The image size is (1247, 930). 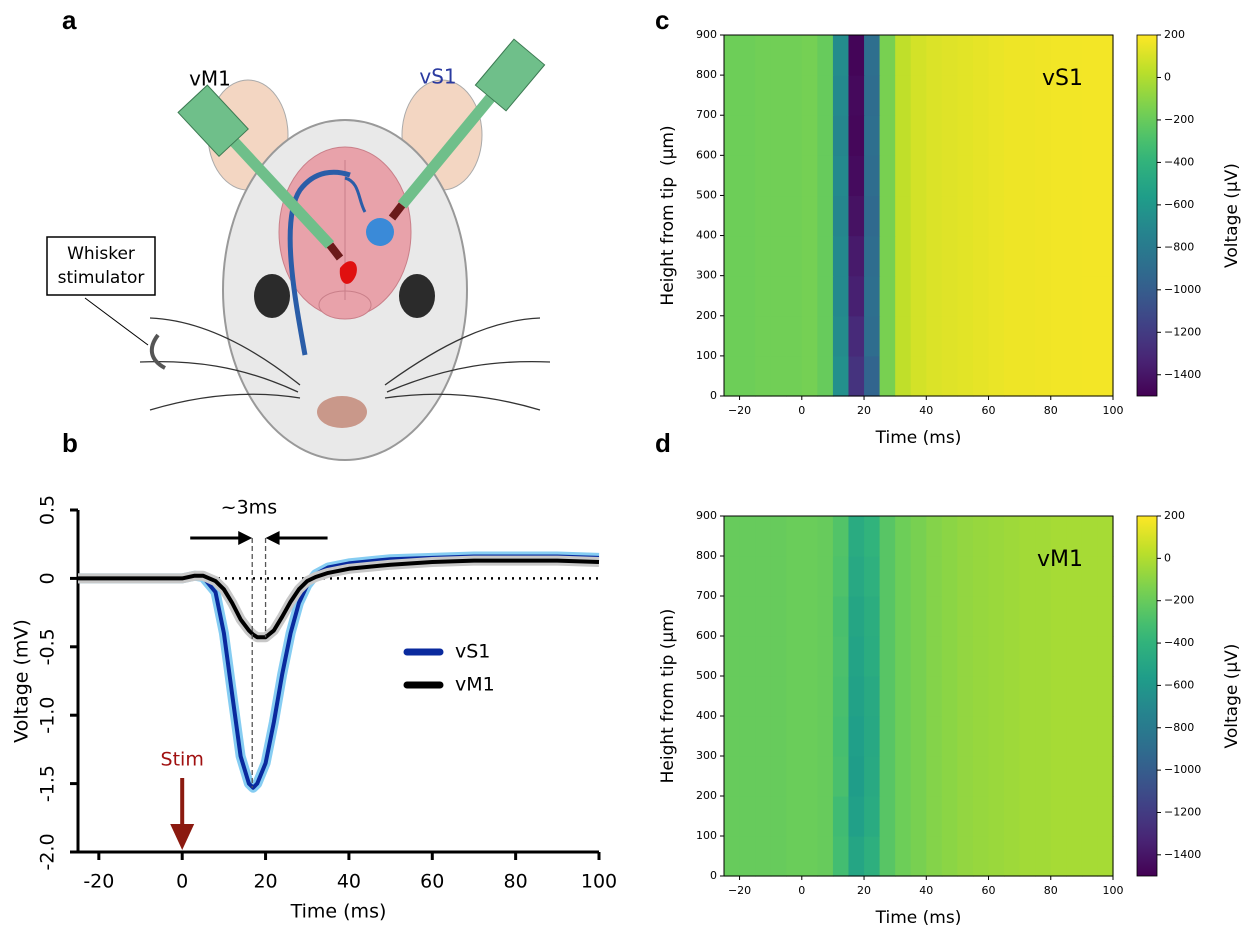 What do you see at coordinates (1147, 696) in the screenshot?
I see `colorbar` at bounding box center [1147, 696].